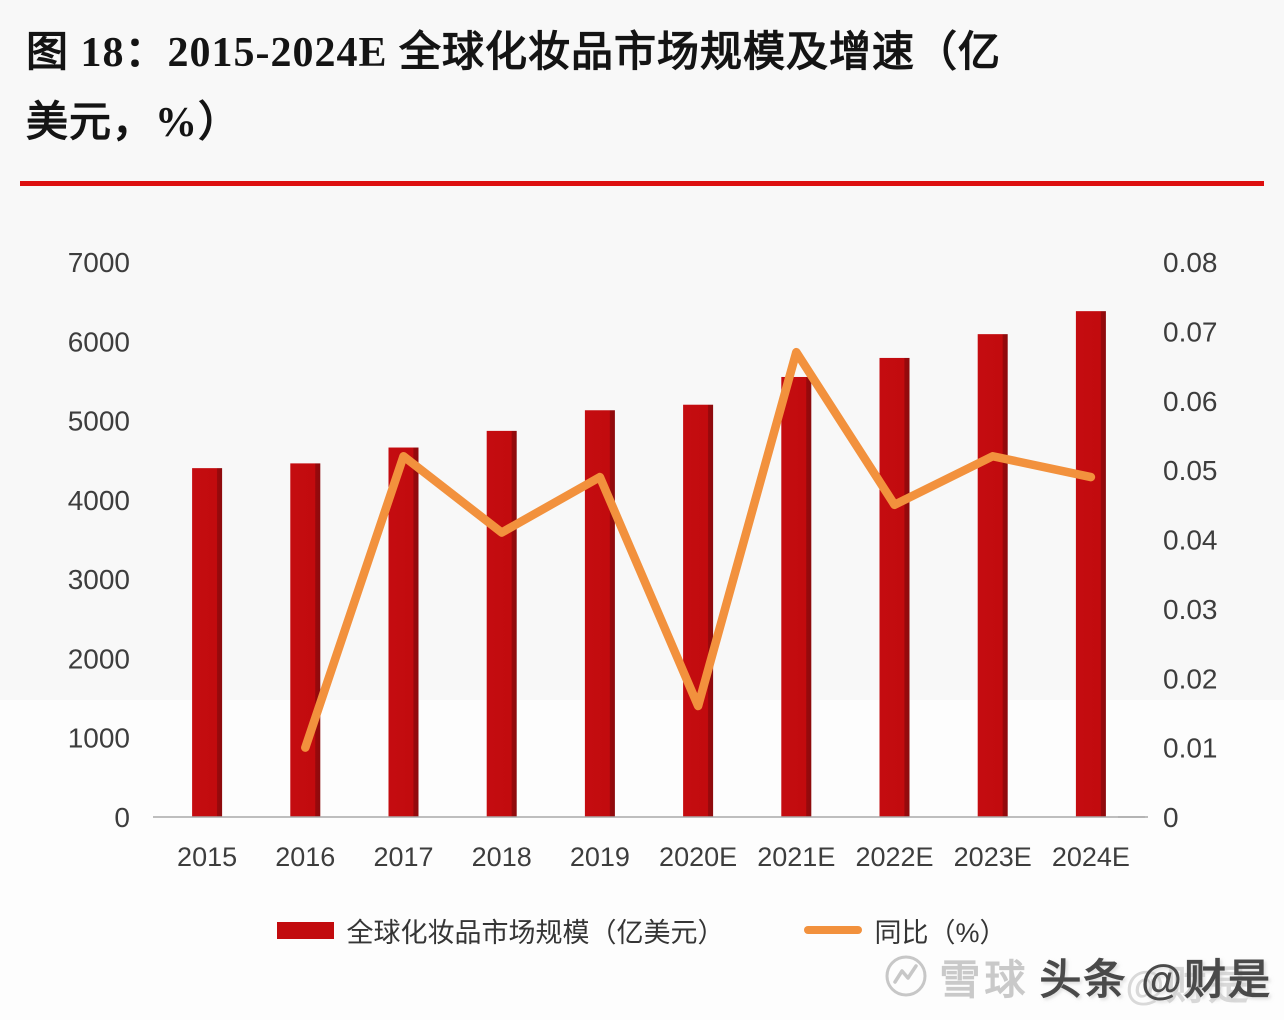 This screenshot has width=1284, height=1020. I want to click on right-axis-tick-0.01: 0.01, so click(1190, 748).